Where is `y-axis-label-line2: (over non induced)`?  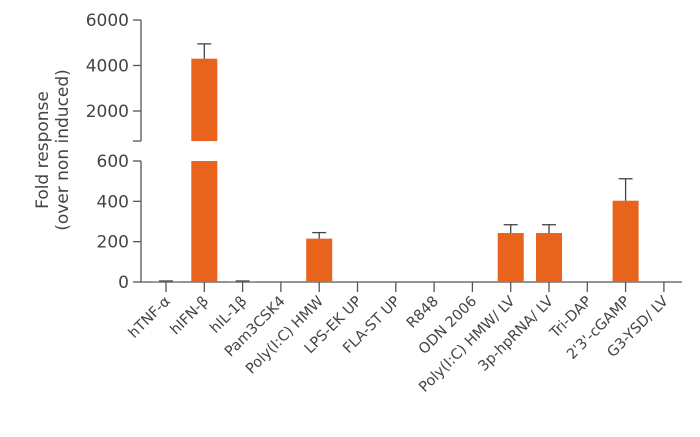 y-axis-label-line2: (over non induced) is located at coordinates (63, 150).